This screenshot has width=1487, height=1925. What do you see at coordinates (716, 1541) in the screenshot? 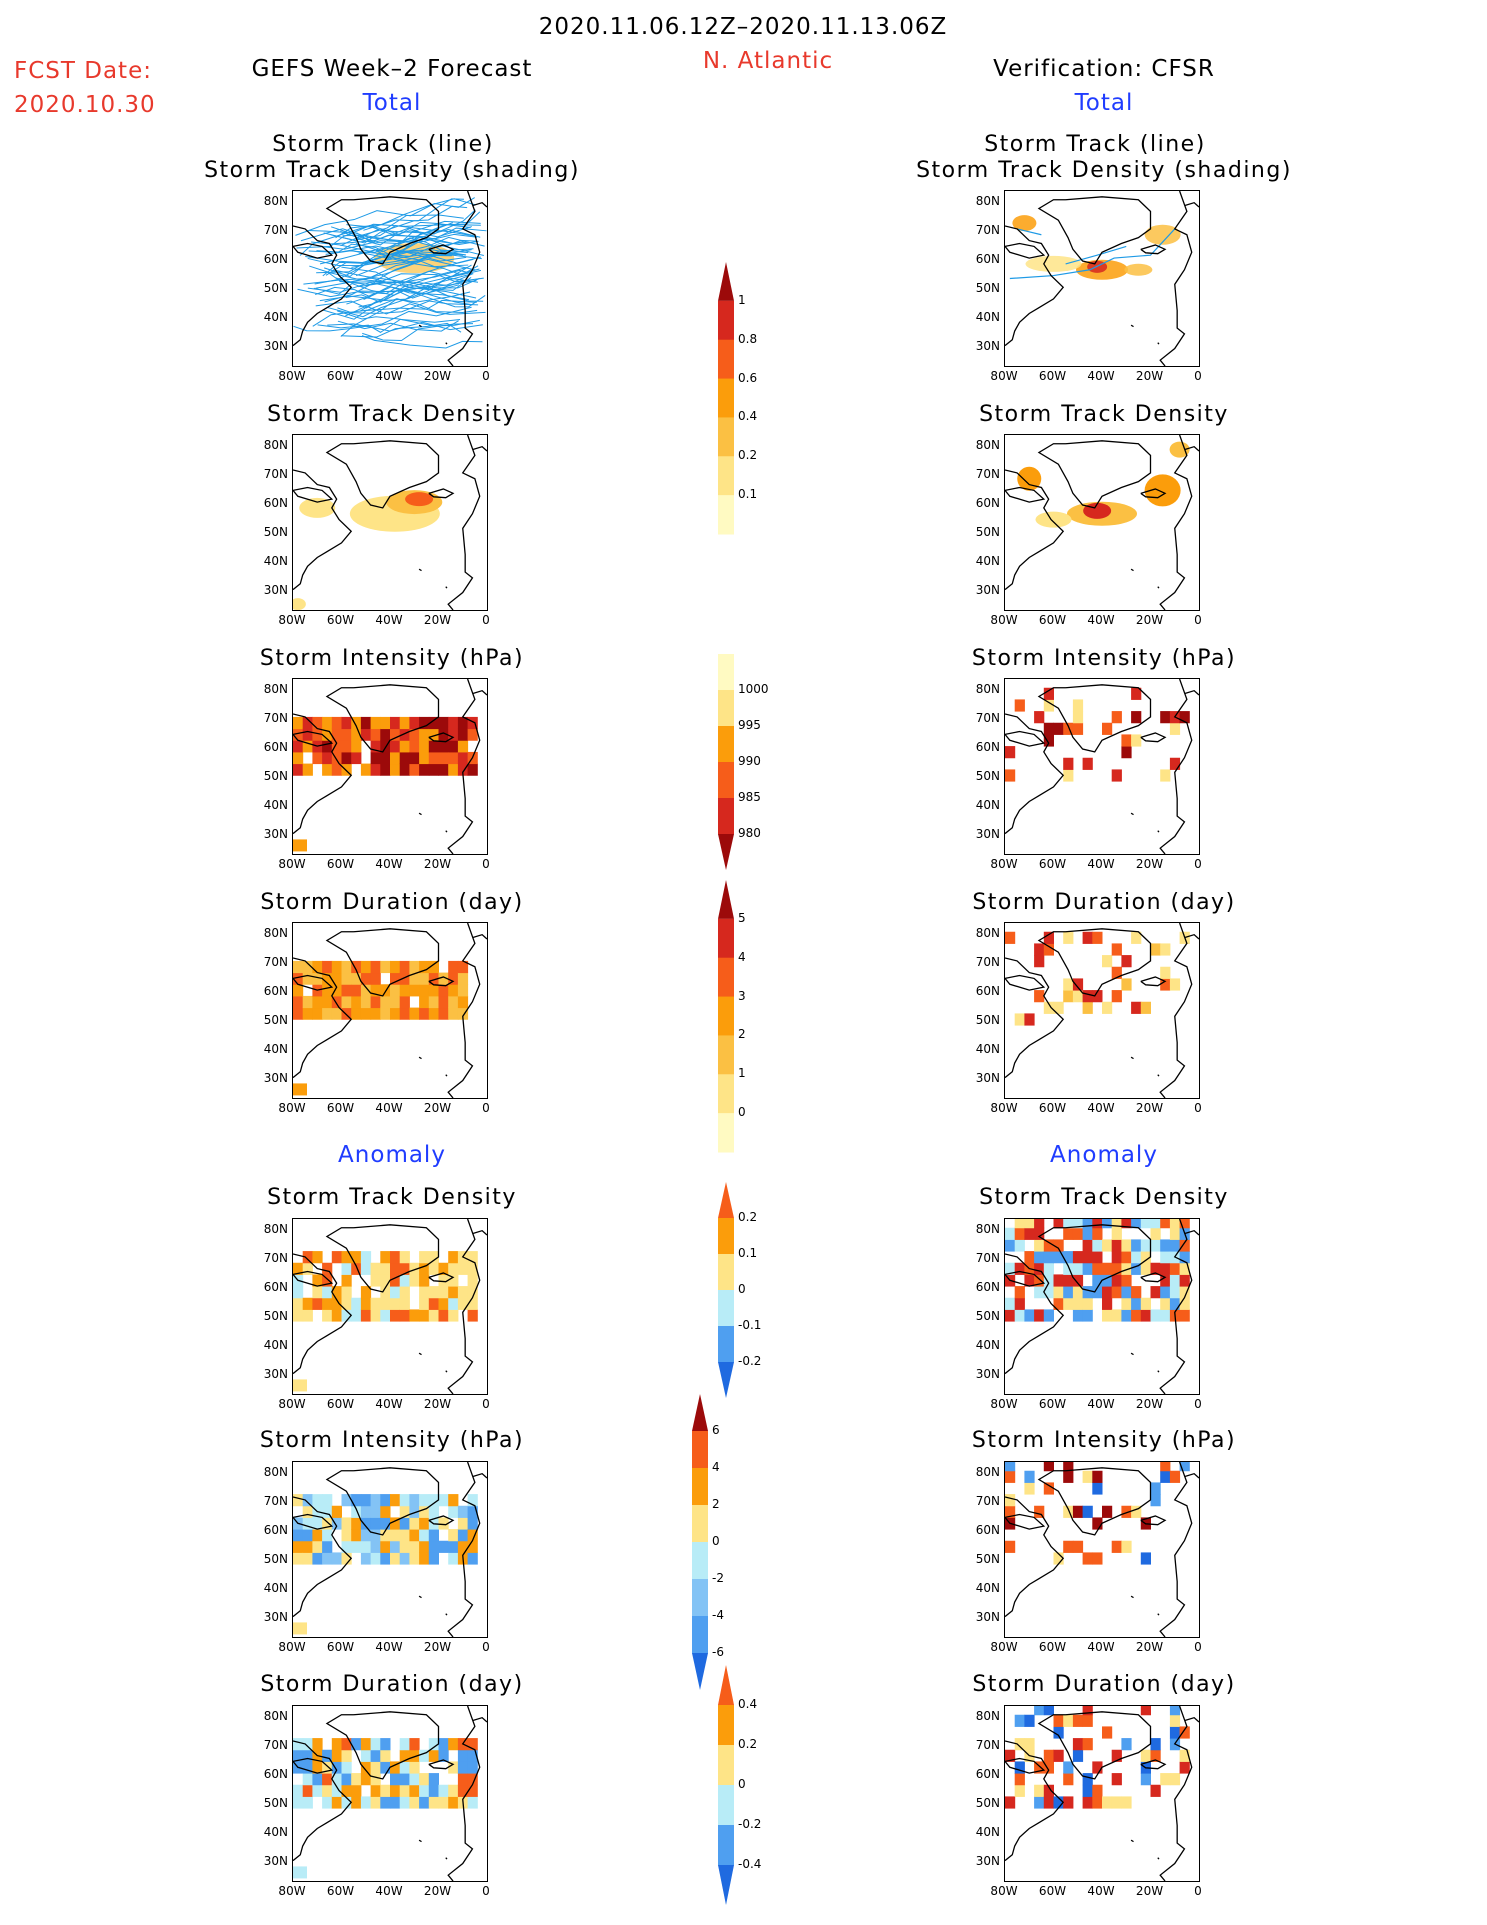
I see `colorbar-label: 0` at bounding box center [716, 1541].